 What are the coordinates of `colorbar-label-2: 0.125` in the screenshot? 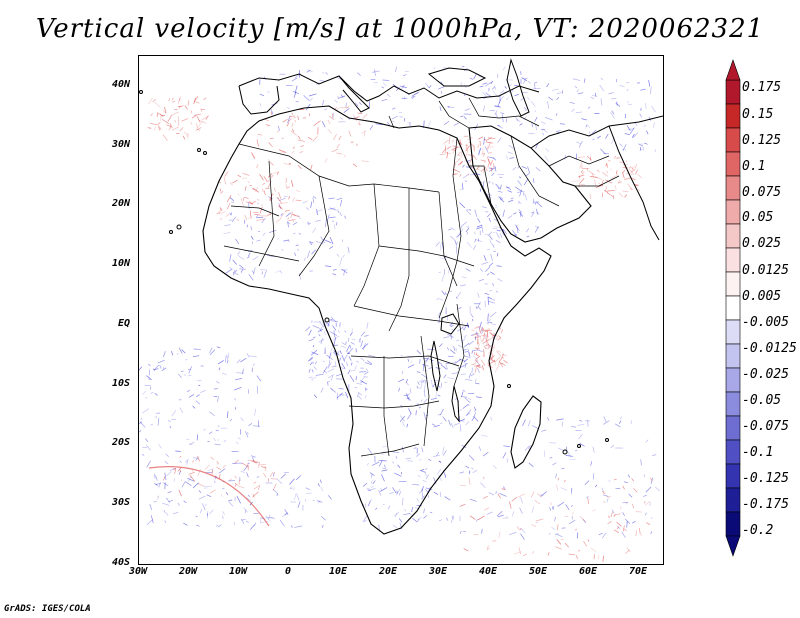 It's located at (762, 140).